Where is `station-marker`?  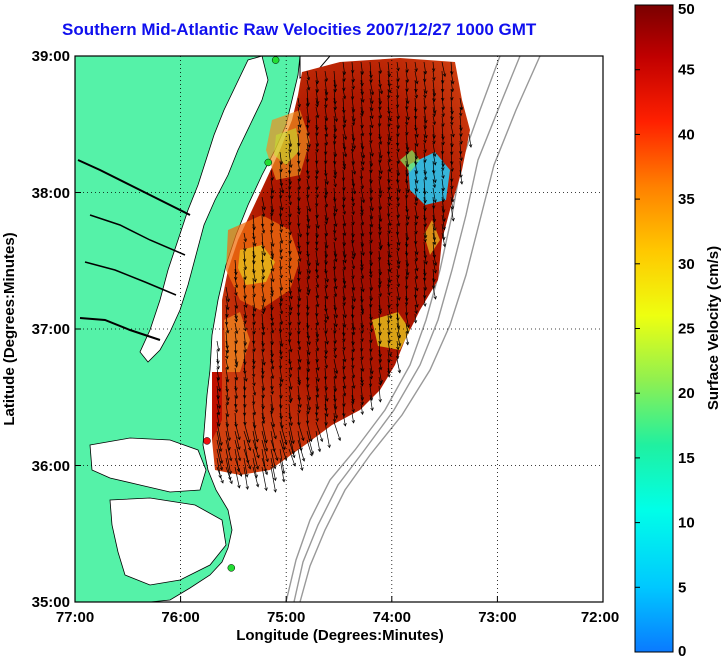 station-marker is located at coordinates (268, 162).